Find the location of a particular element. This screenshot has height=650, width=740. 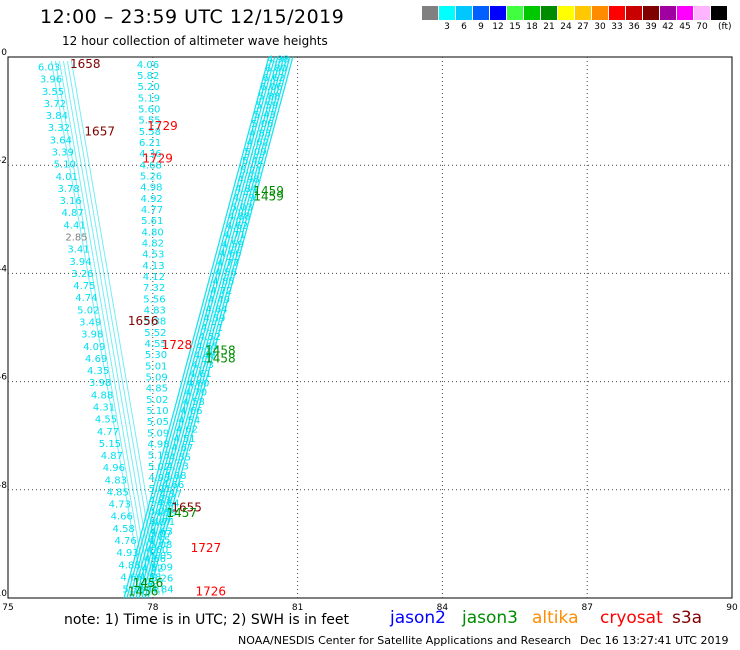

wave-height-value: 5.26 is located at coordinates (151, 176).